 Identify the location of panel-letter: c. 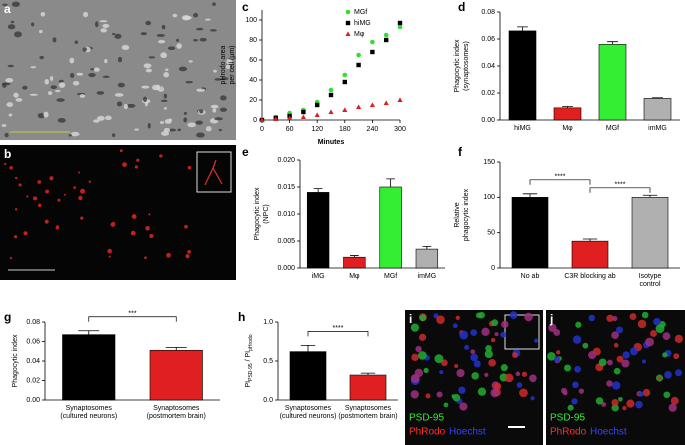
(245, 7).